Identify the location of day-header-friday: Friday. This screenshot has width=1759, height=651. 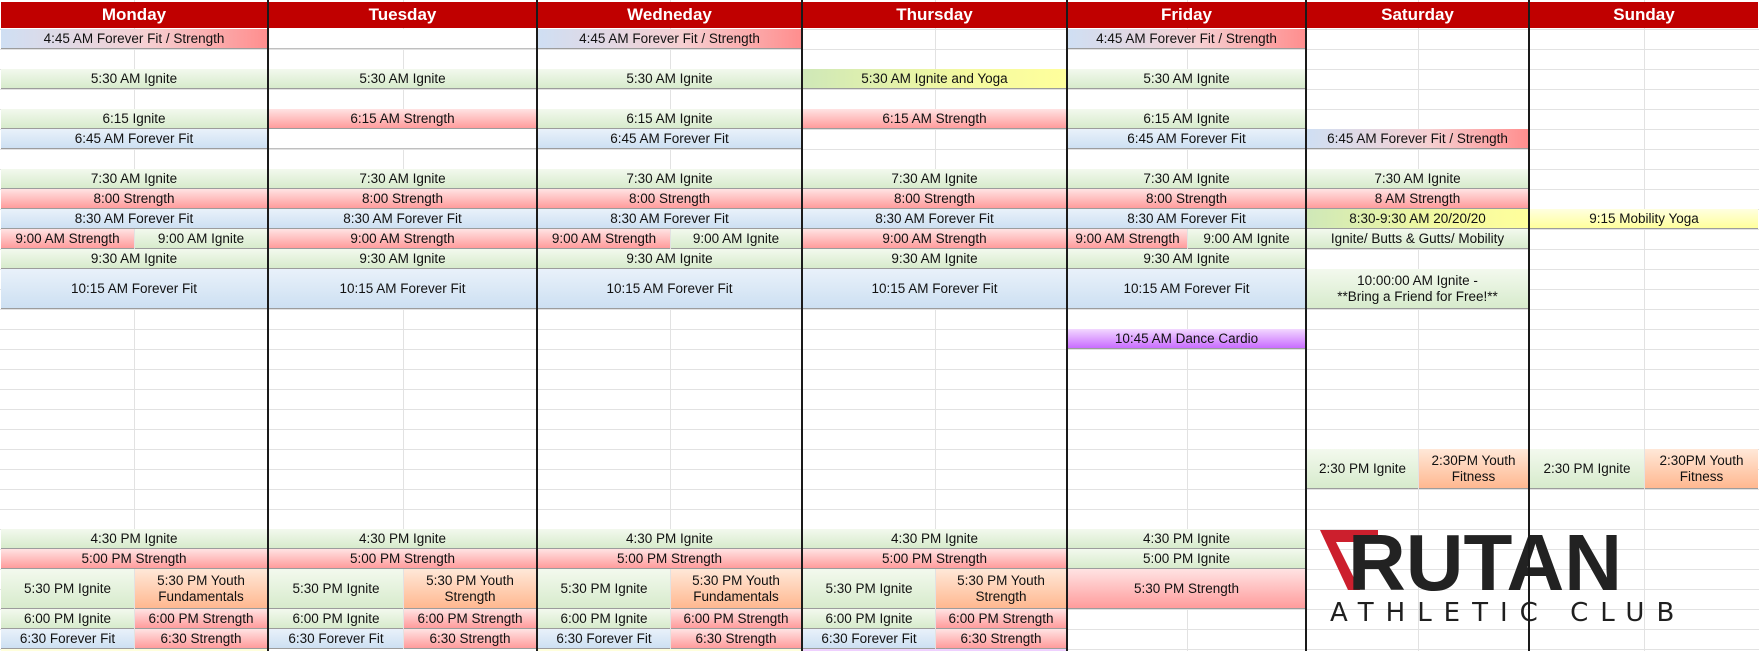
(1186, 15).